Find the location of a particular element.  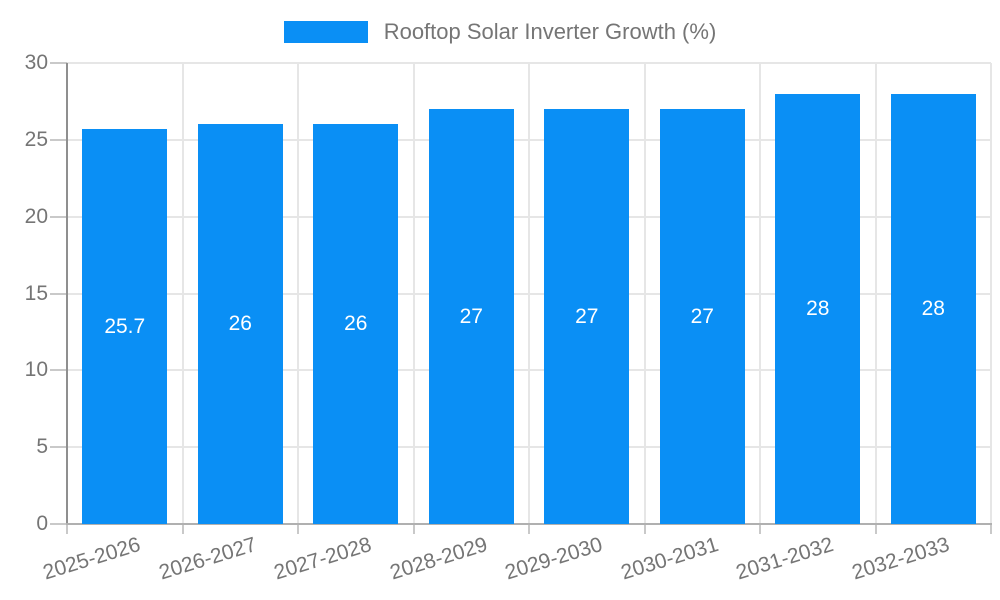

x-axis-tick-label: 2029-2030 is located at coordinates (552, 558).